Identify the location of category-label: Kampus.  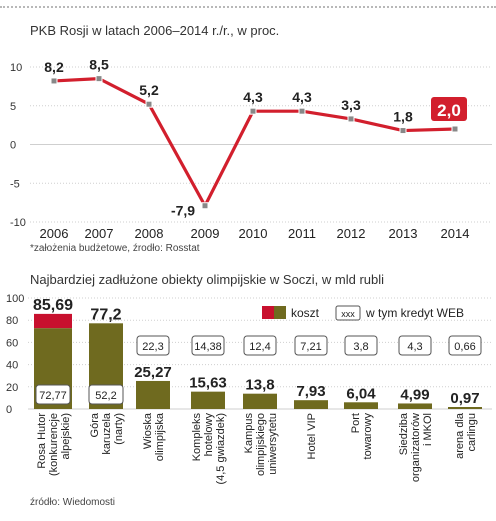
(249, 433).